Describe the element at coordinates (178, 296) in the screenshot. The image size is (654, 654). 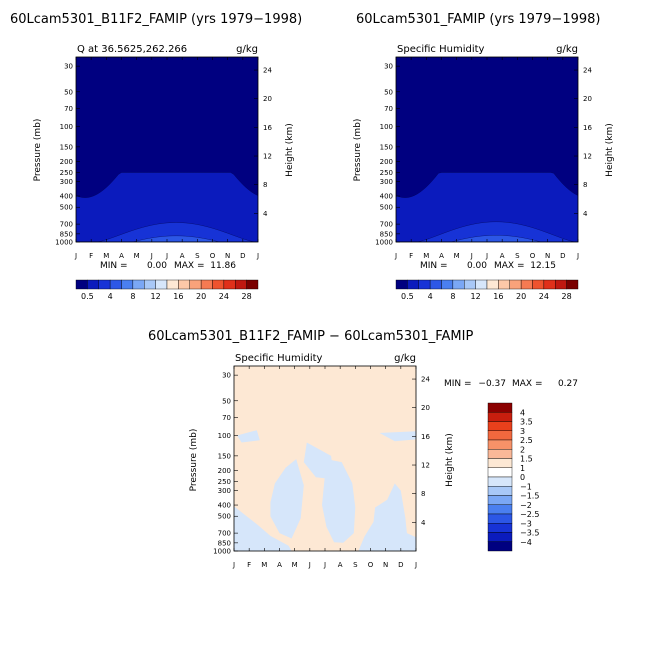
I see `colorbar-label: 16` at that location.